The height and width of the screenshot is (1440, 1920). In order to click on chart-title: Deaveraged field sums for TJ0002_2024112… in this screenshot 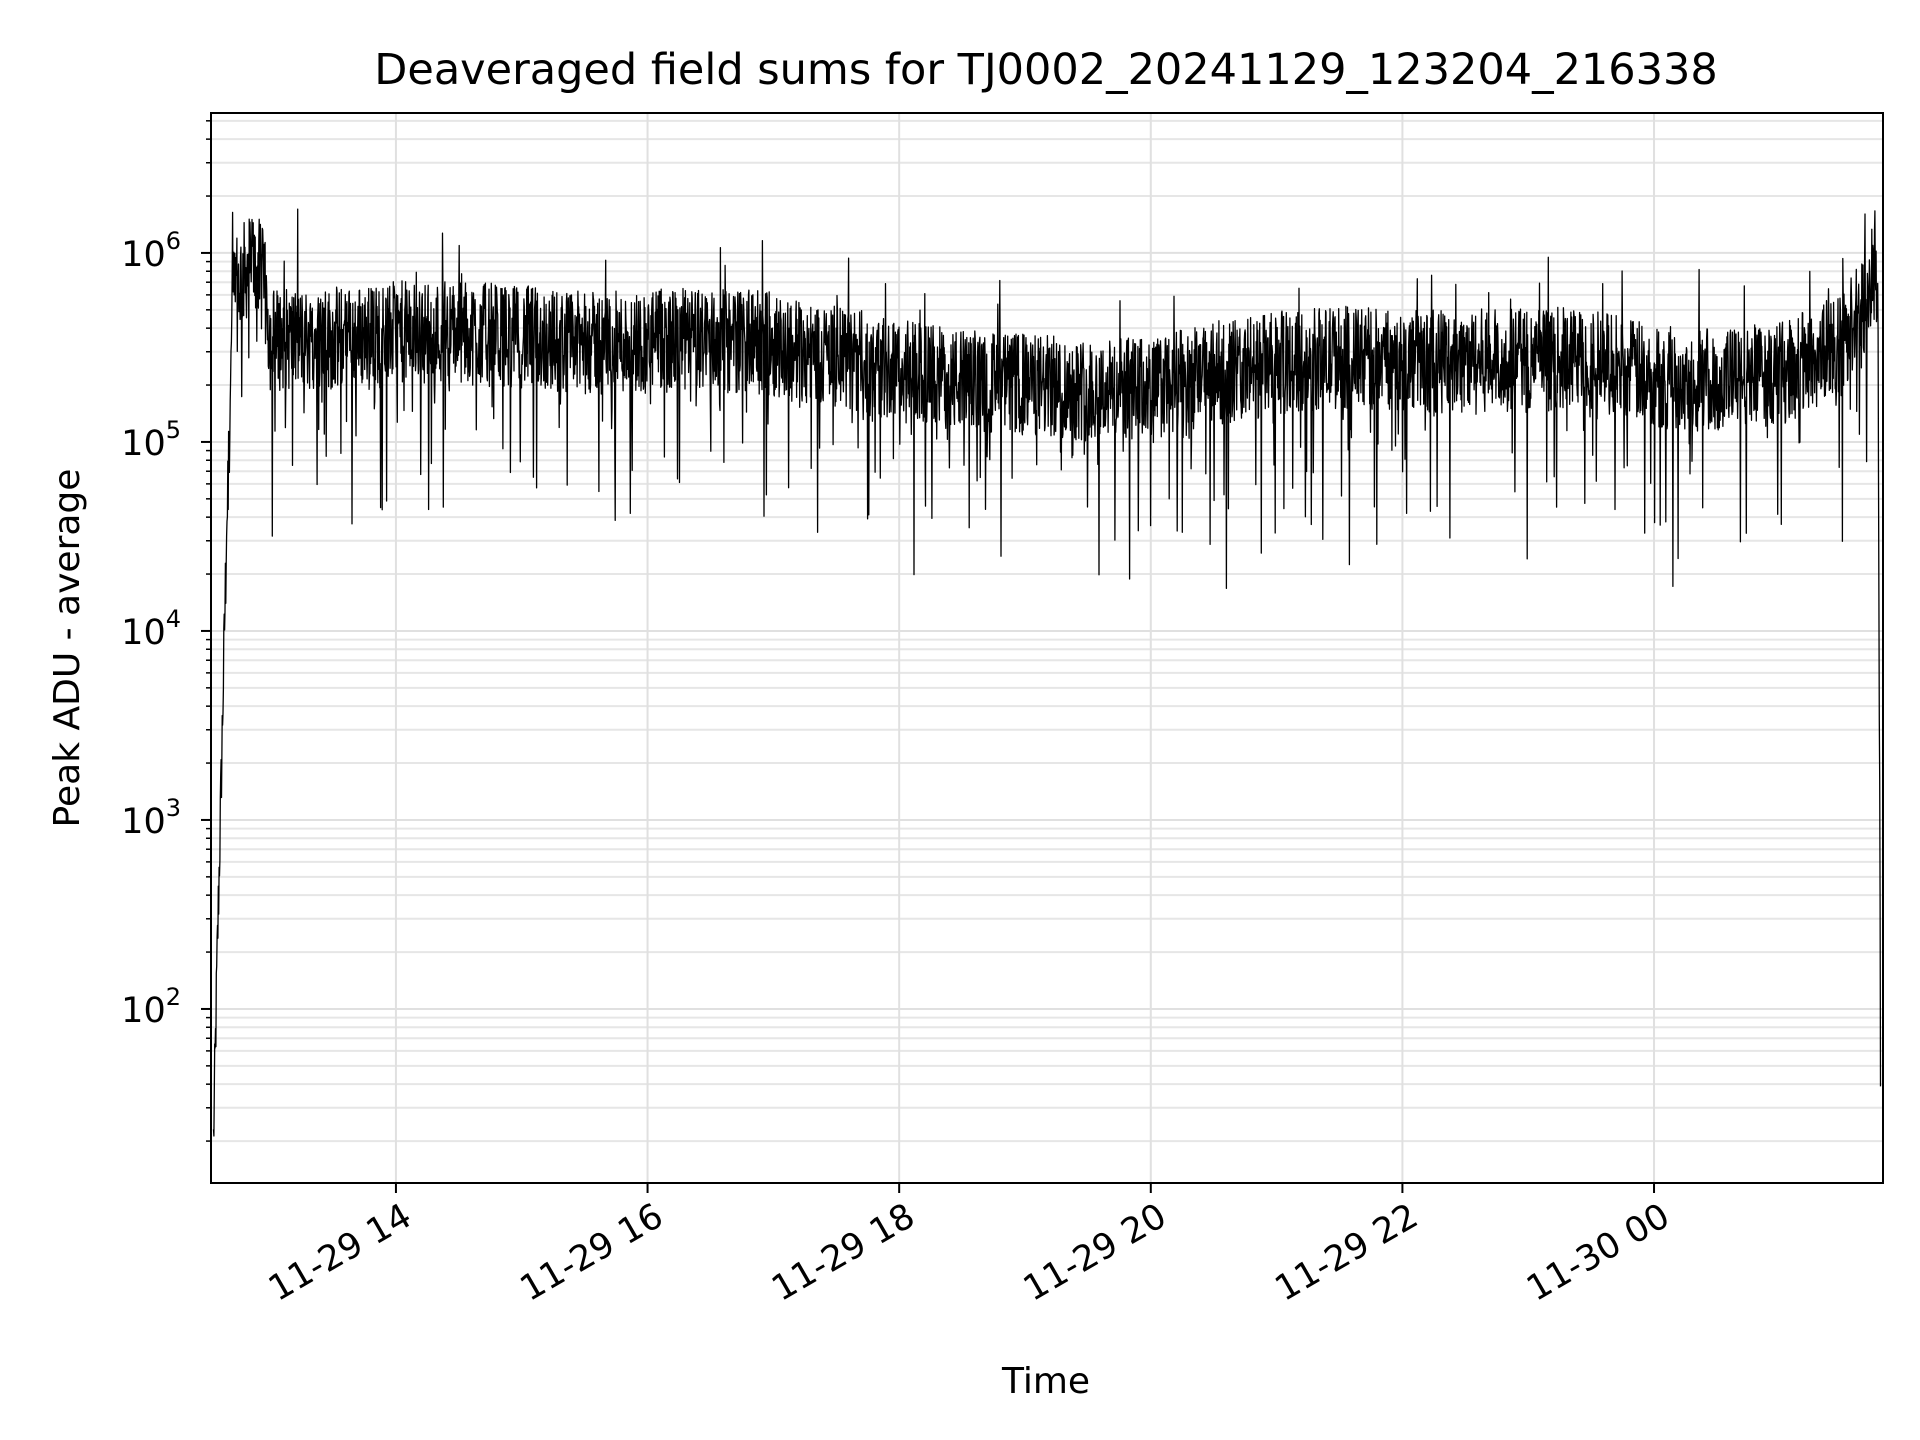, I will do `click(1045, 70)`.